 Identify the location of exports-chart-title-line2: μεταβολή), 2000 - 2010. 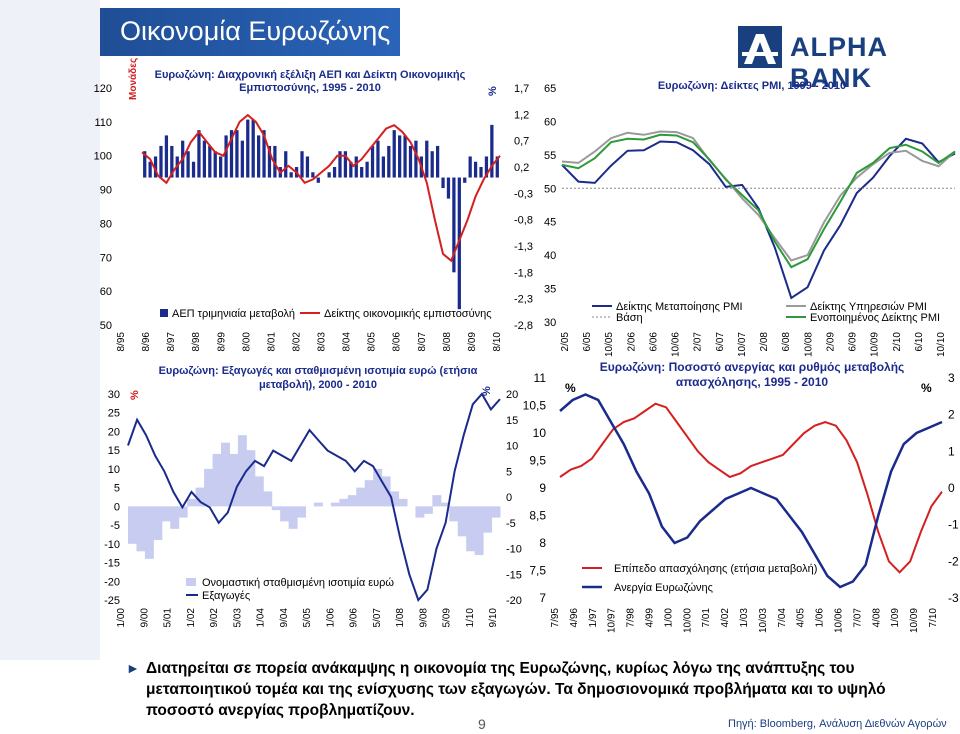
(318, 385).